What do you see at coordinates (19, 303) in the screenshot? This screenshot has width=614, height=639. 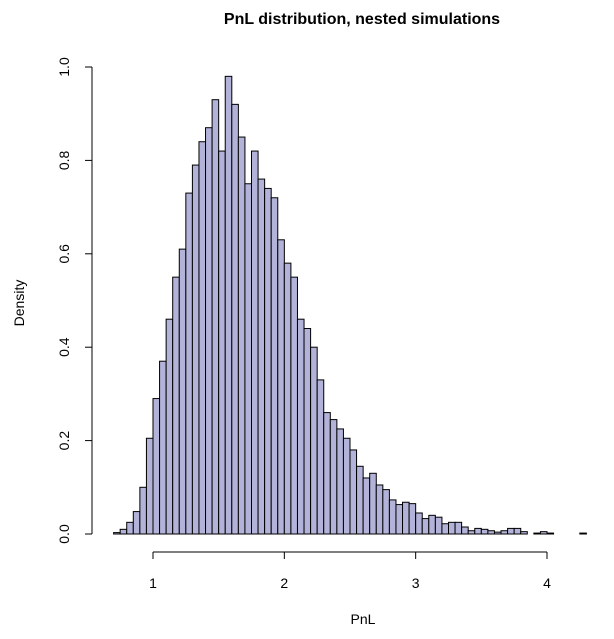 I see `y-axis-label: Density` at bounding box center [19, 303].